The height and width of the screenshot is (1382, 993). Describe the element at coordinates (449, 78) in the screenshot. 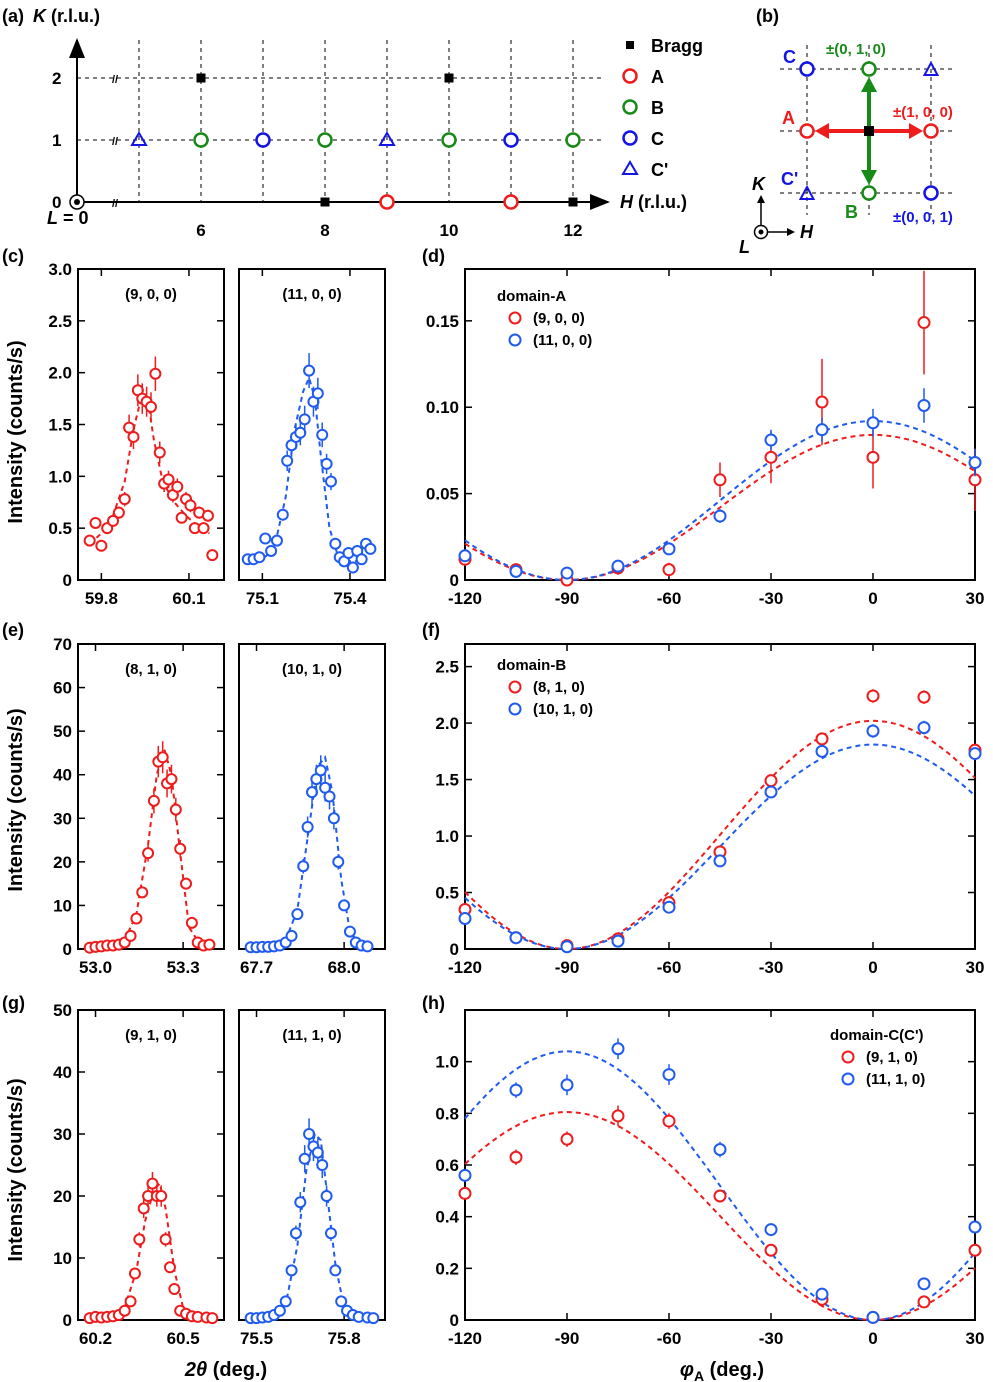

I see `bragg-point` at that location.